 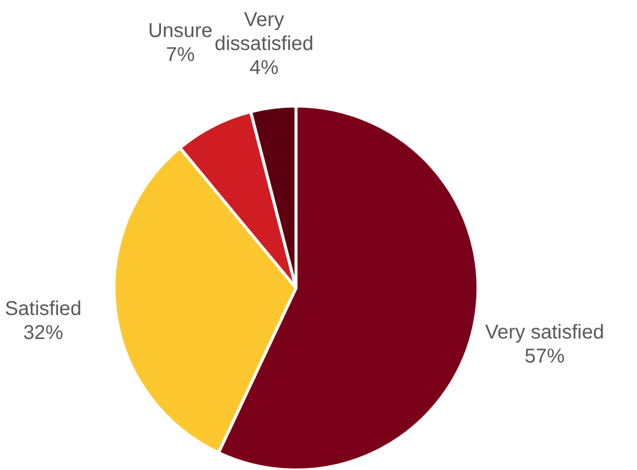 What do you see at coordinates (544, 357) in the screenshot?
I see `data-label: 57%` at bounding box center [544, 357].